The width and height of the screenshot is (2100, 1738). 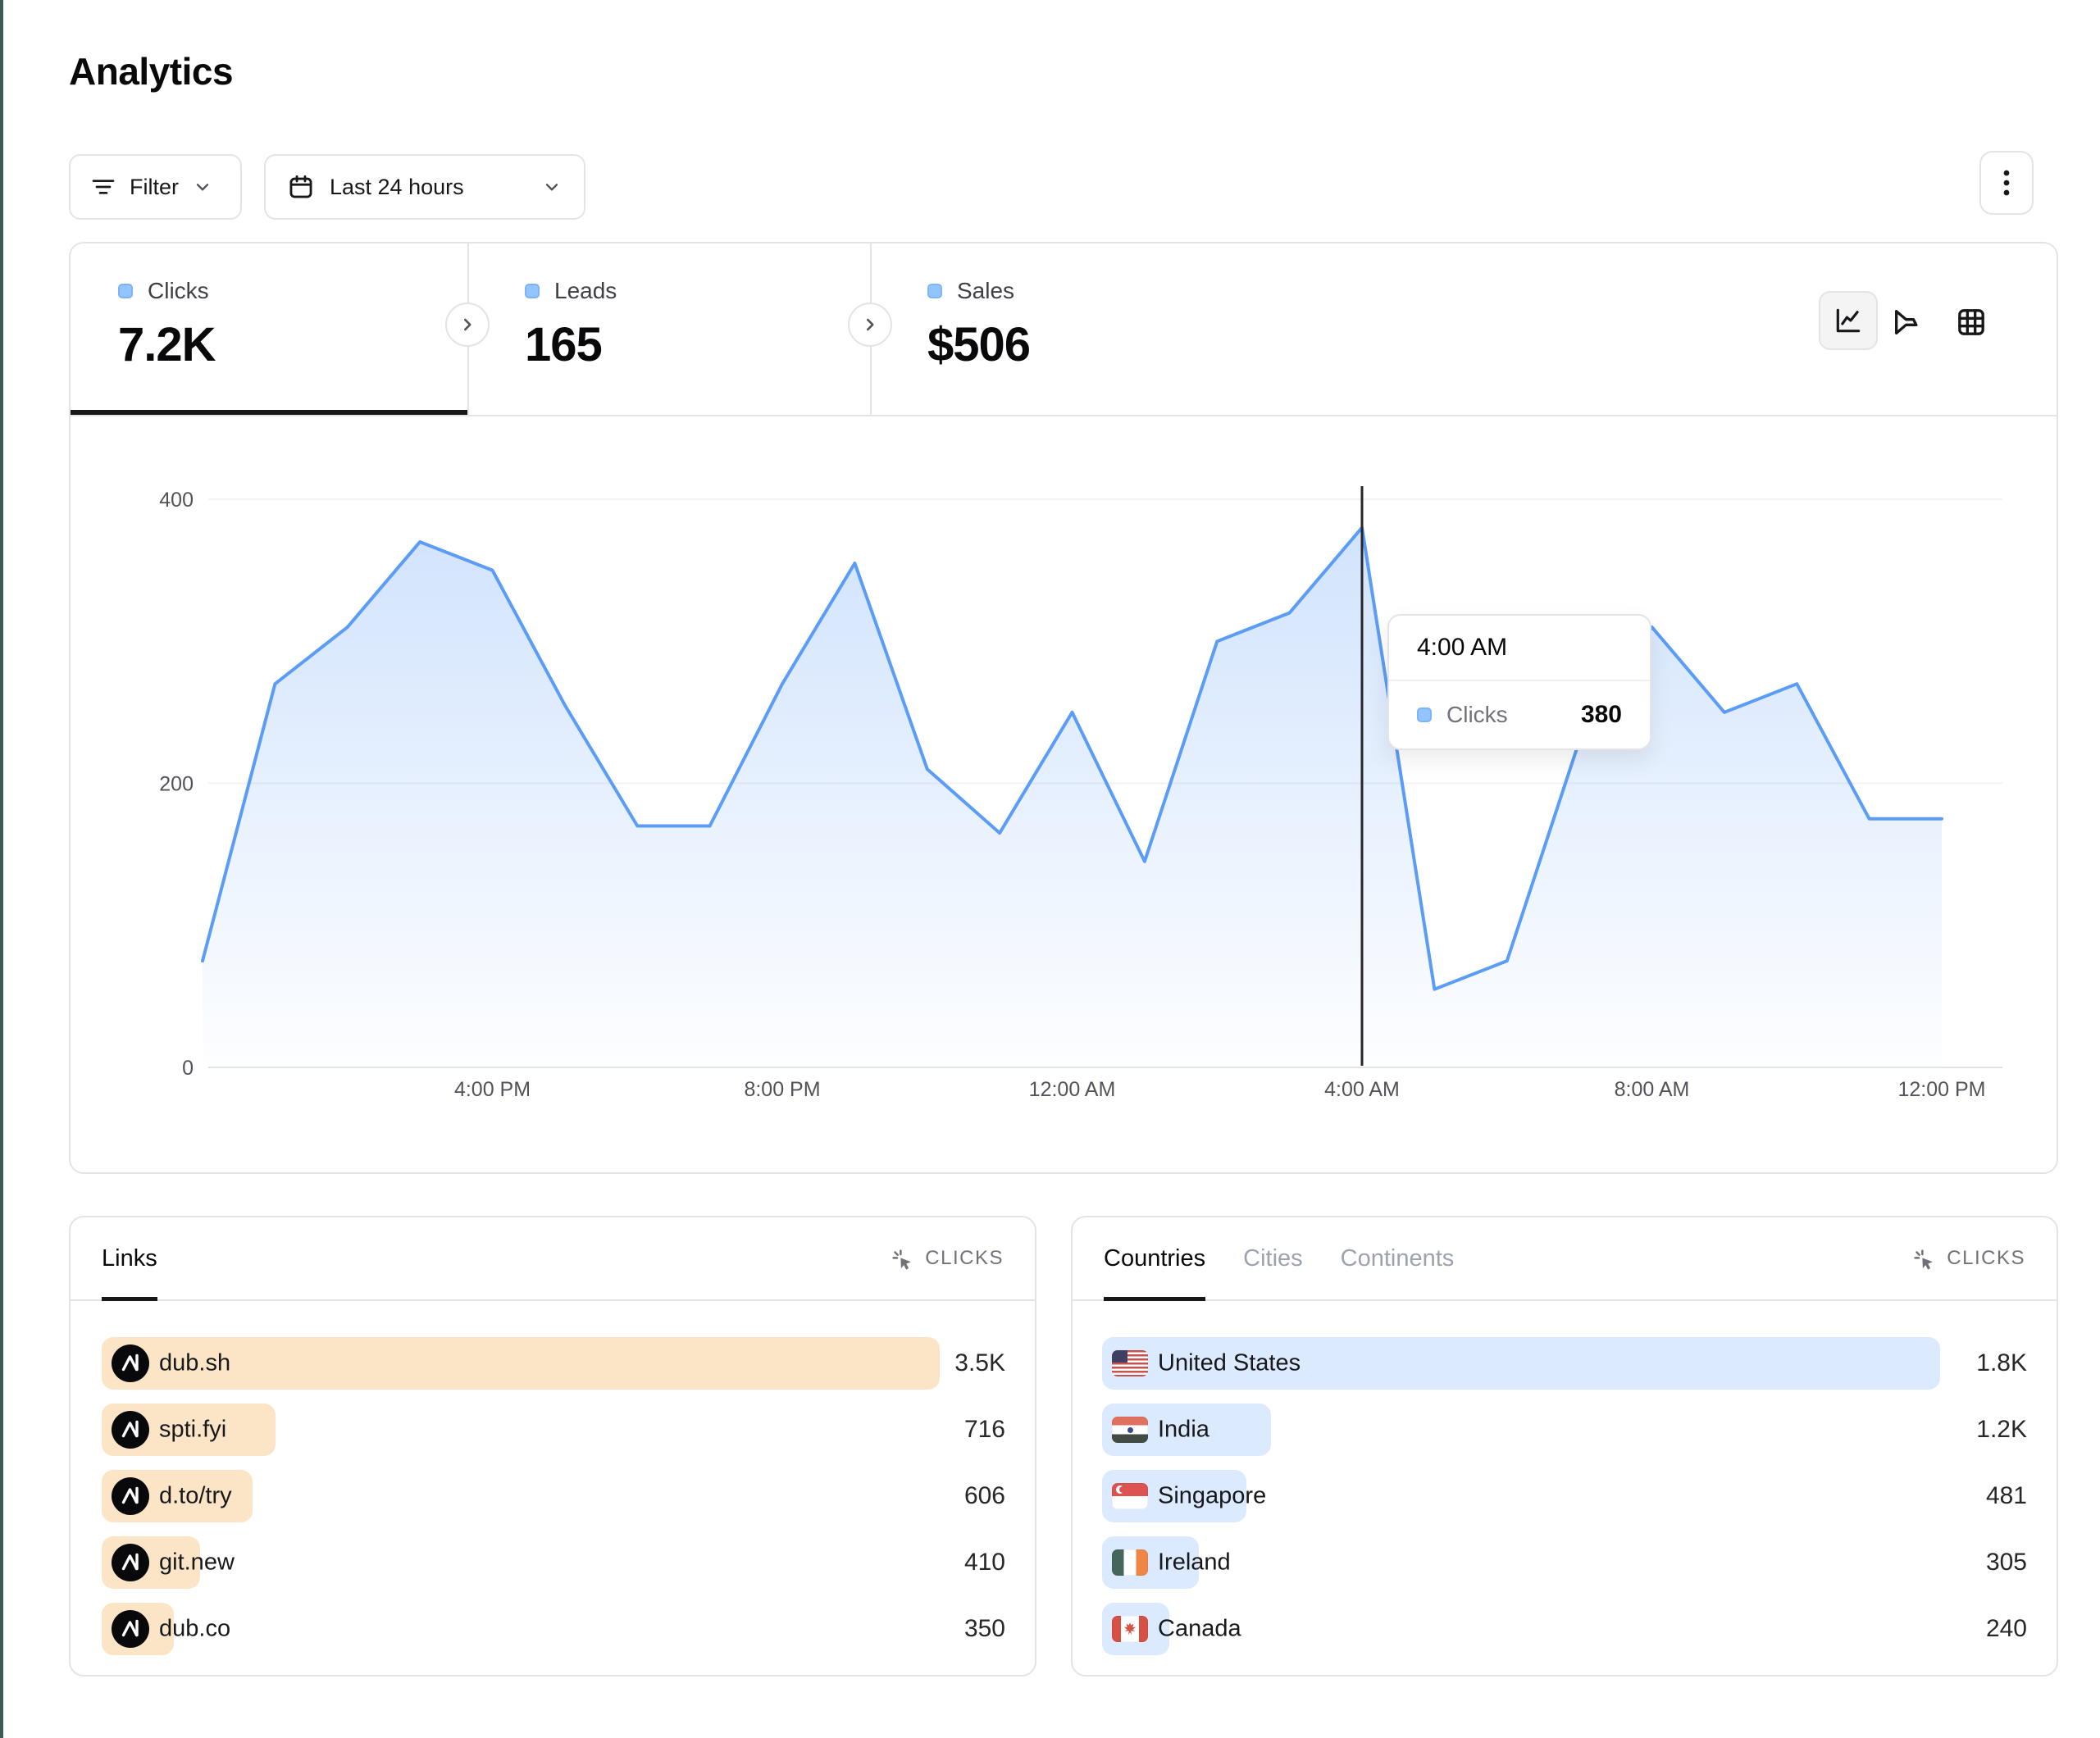 I want to click on line-chart-view-button, so click(x=1848, y=320).